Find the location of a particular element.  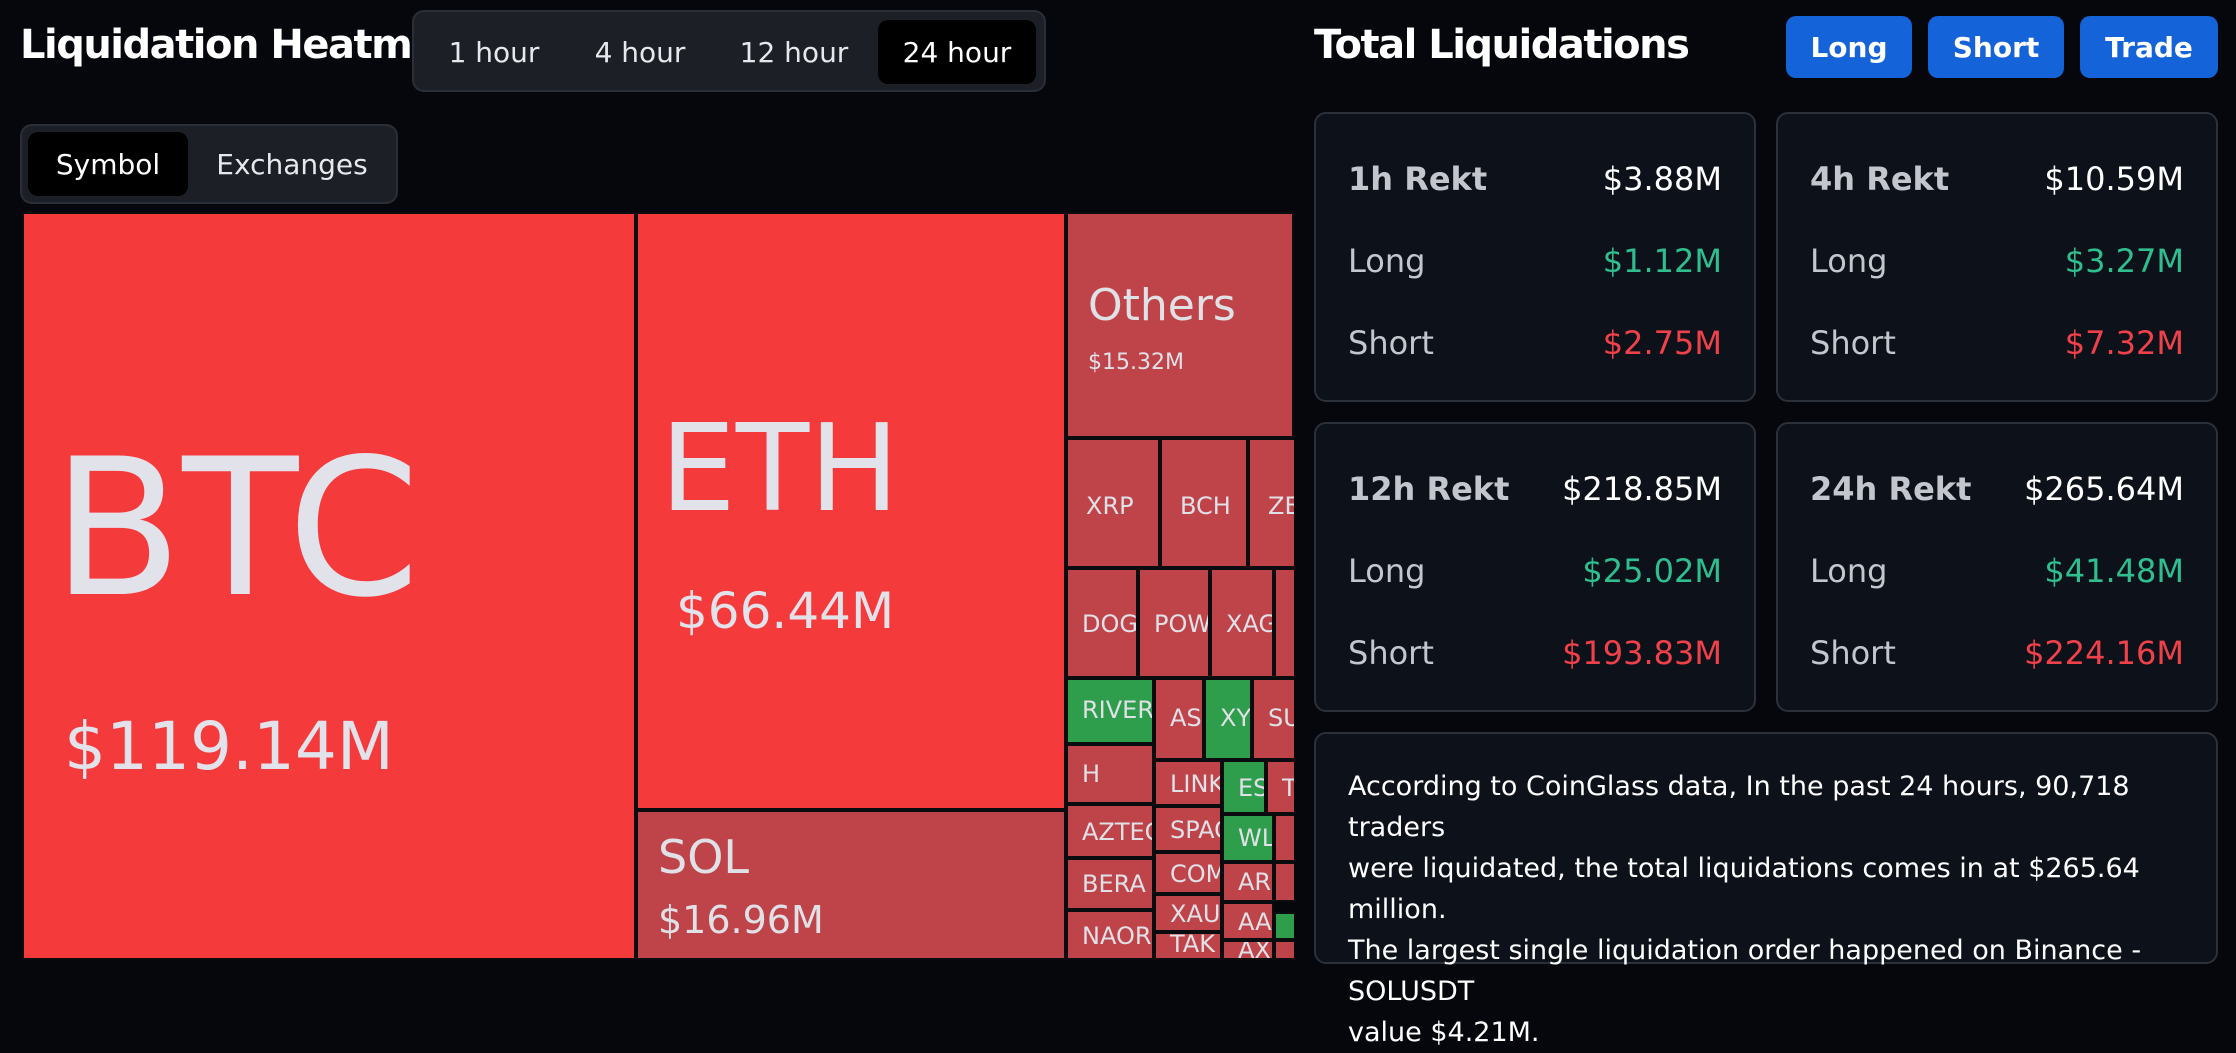

others-symbol: Others is located at coordinates (1162, 305).